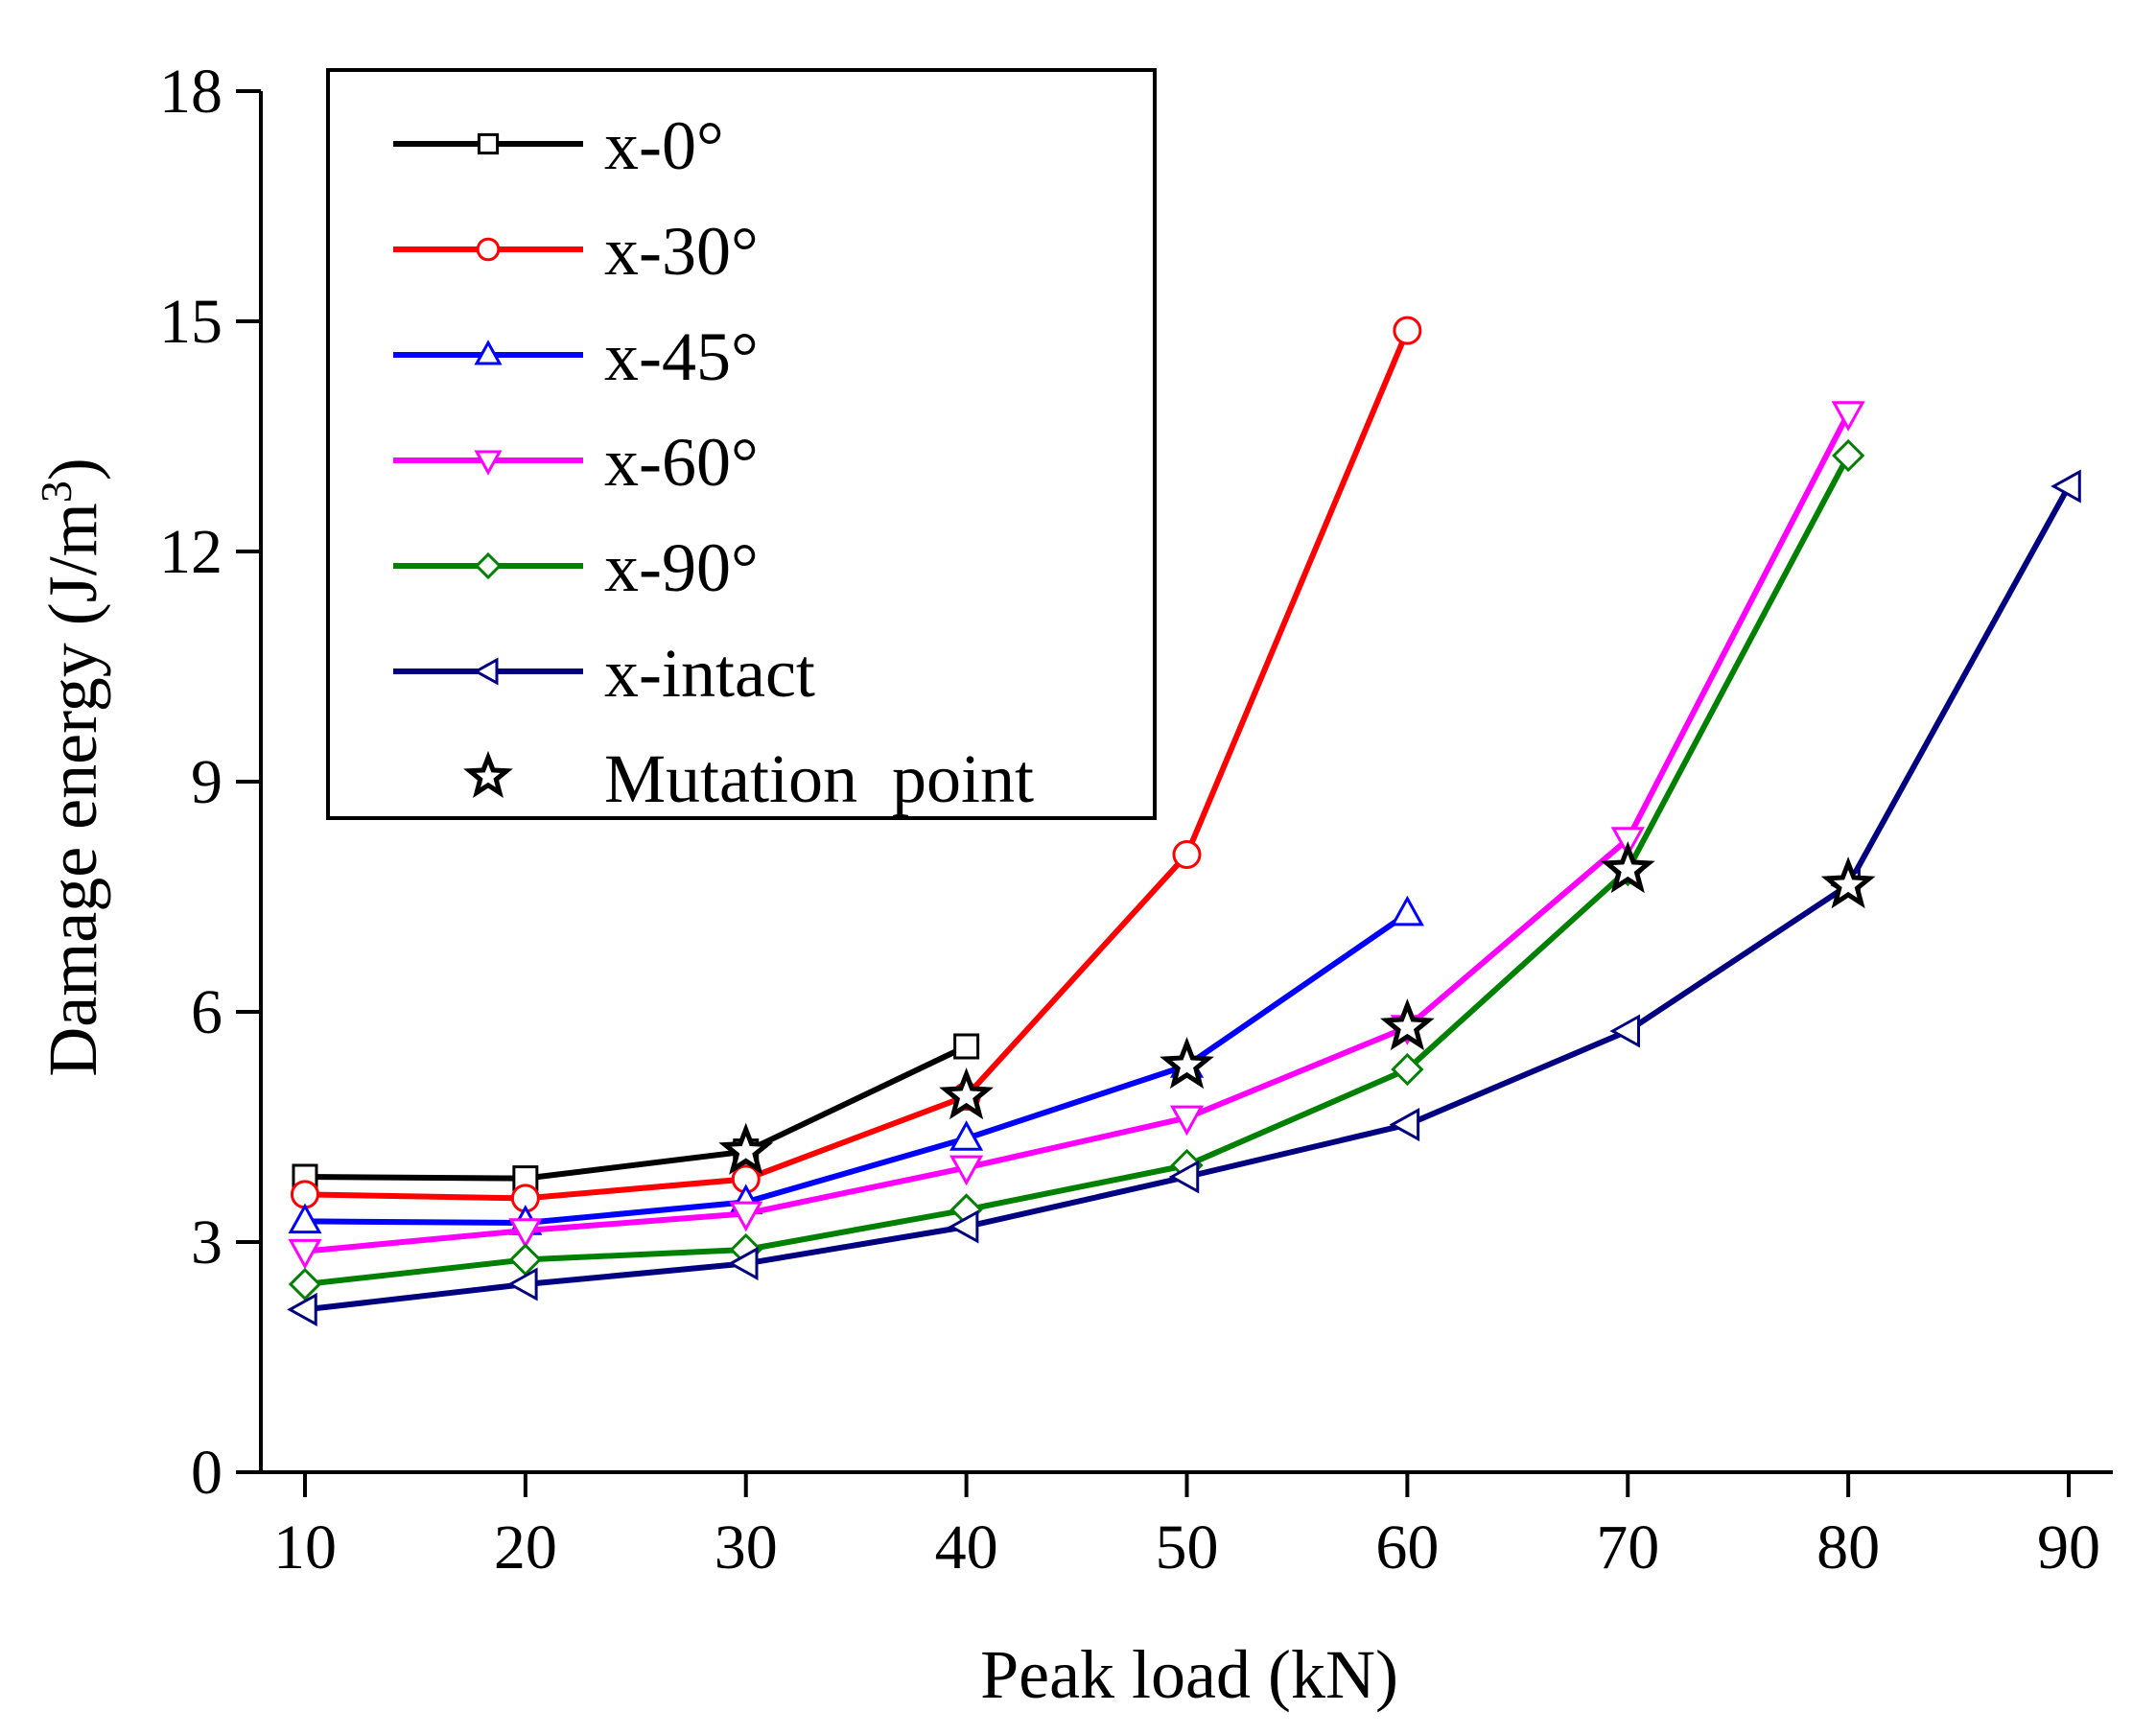  Describe the element at coordinates (819, 778) in the screenshot. I see `legend-label: Mutation point` at that location.